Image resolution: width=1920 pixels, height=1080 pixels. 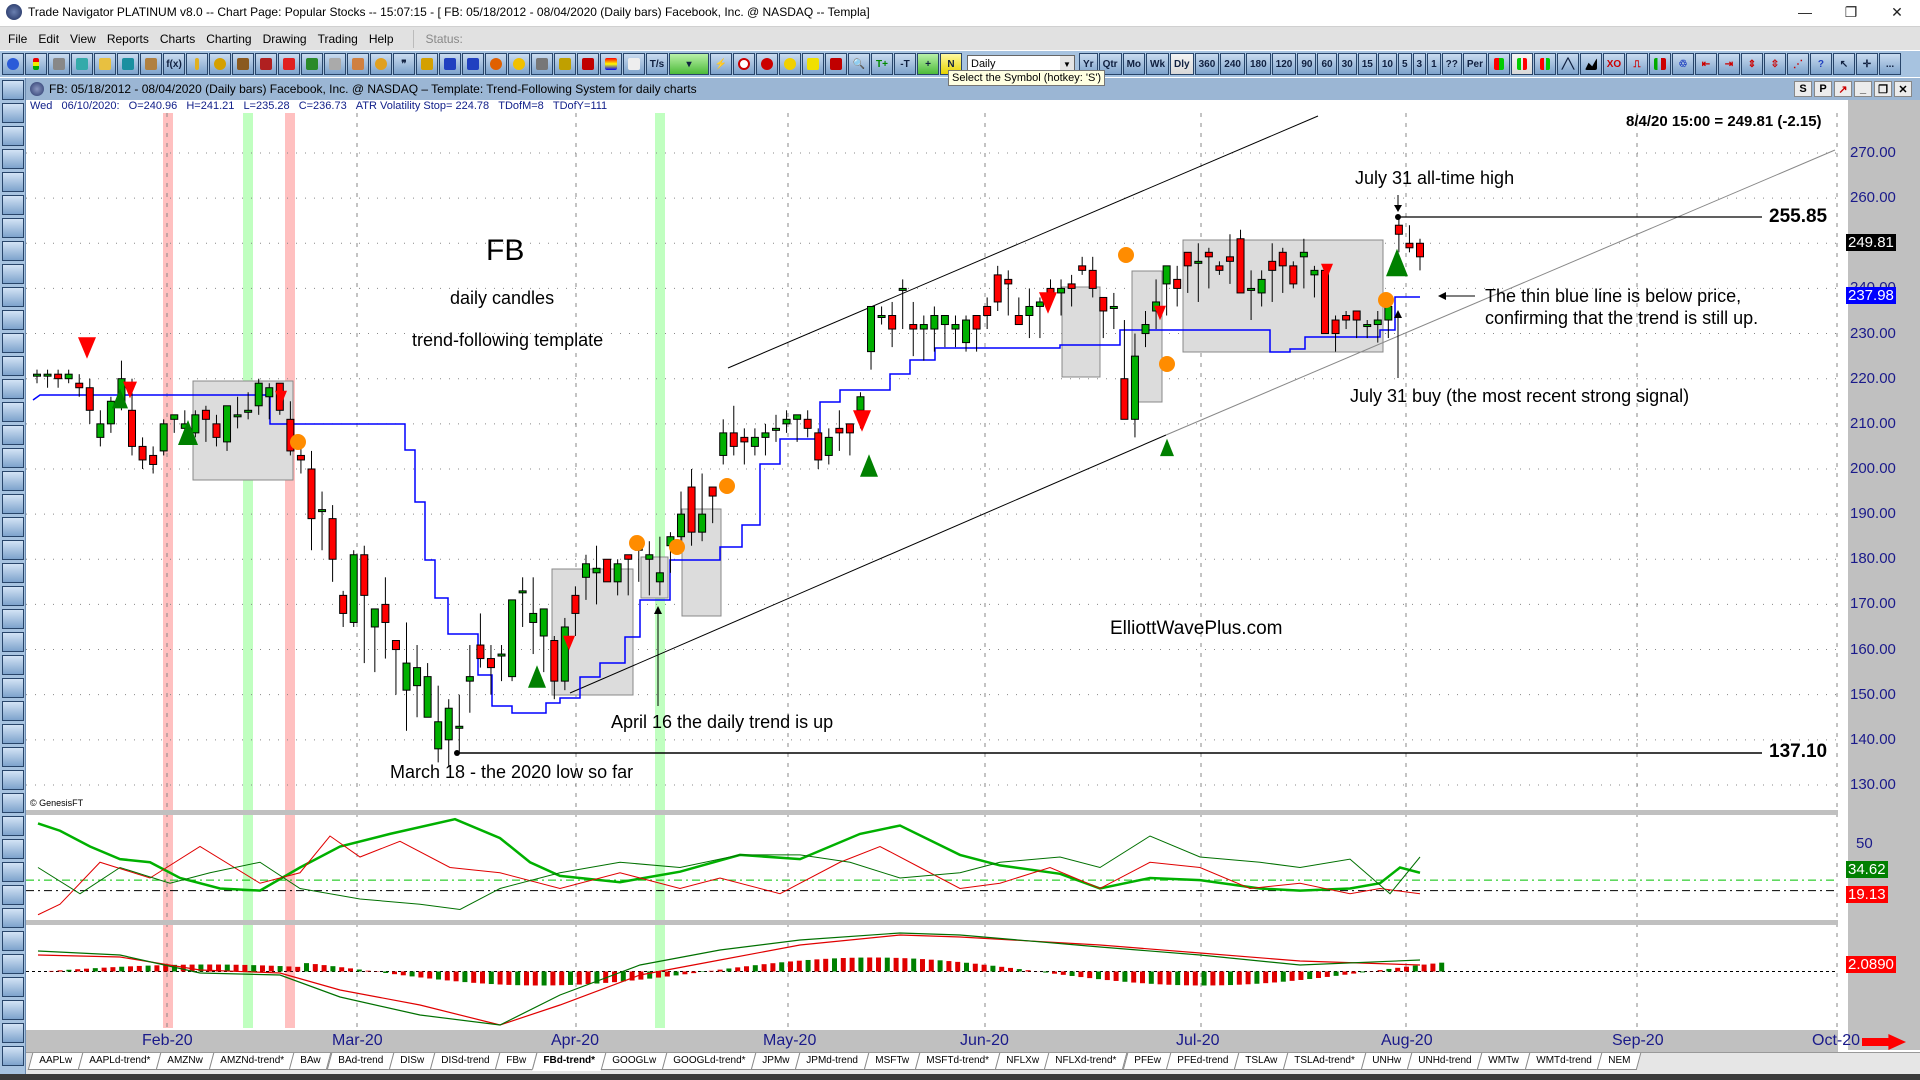 I want to click on magnifier-icon: 🔍, so click(x=859, y=64).